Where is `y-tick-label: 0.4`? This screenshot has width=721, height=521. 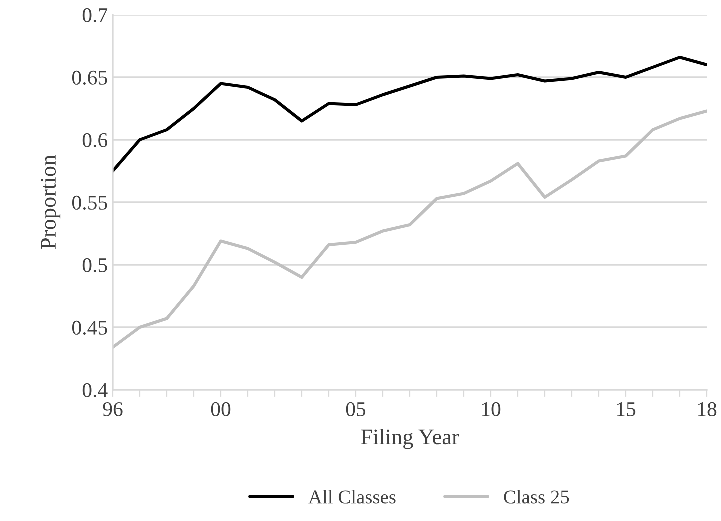 y-tick-label: 0.4 is located at coordinates (95, 390).